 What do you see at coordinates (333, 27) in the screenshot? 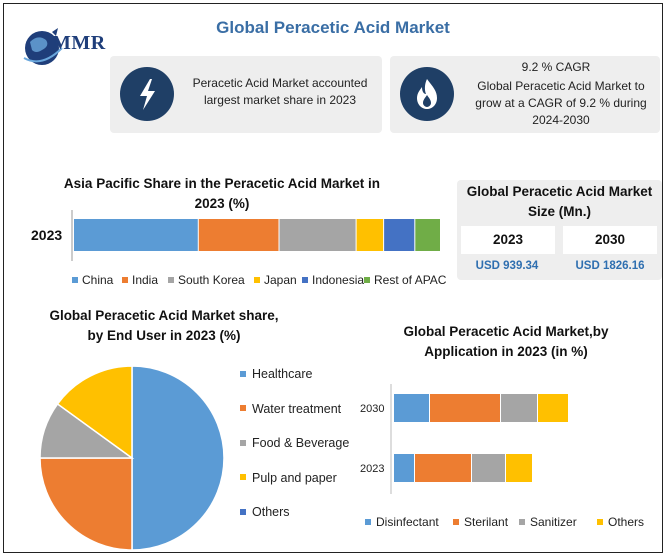
I see `page-title: Global Peracetic Acid Market` at bounding box center [333, 27].